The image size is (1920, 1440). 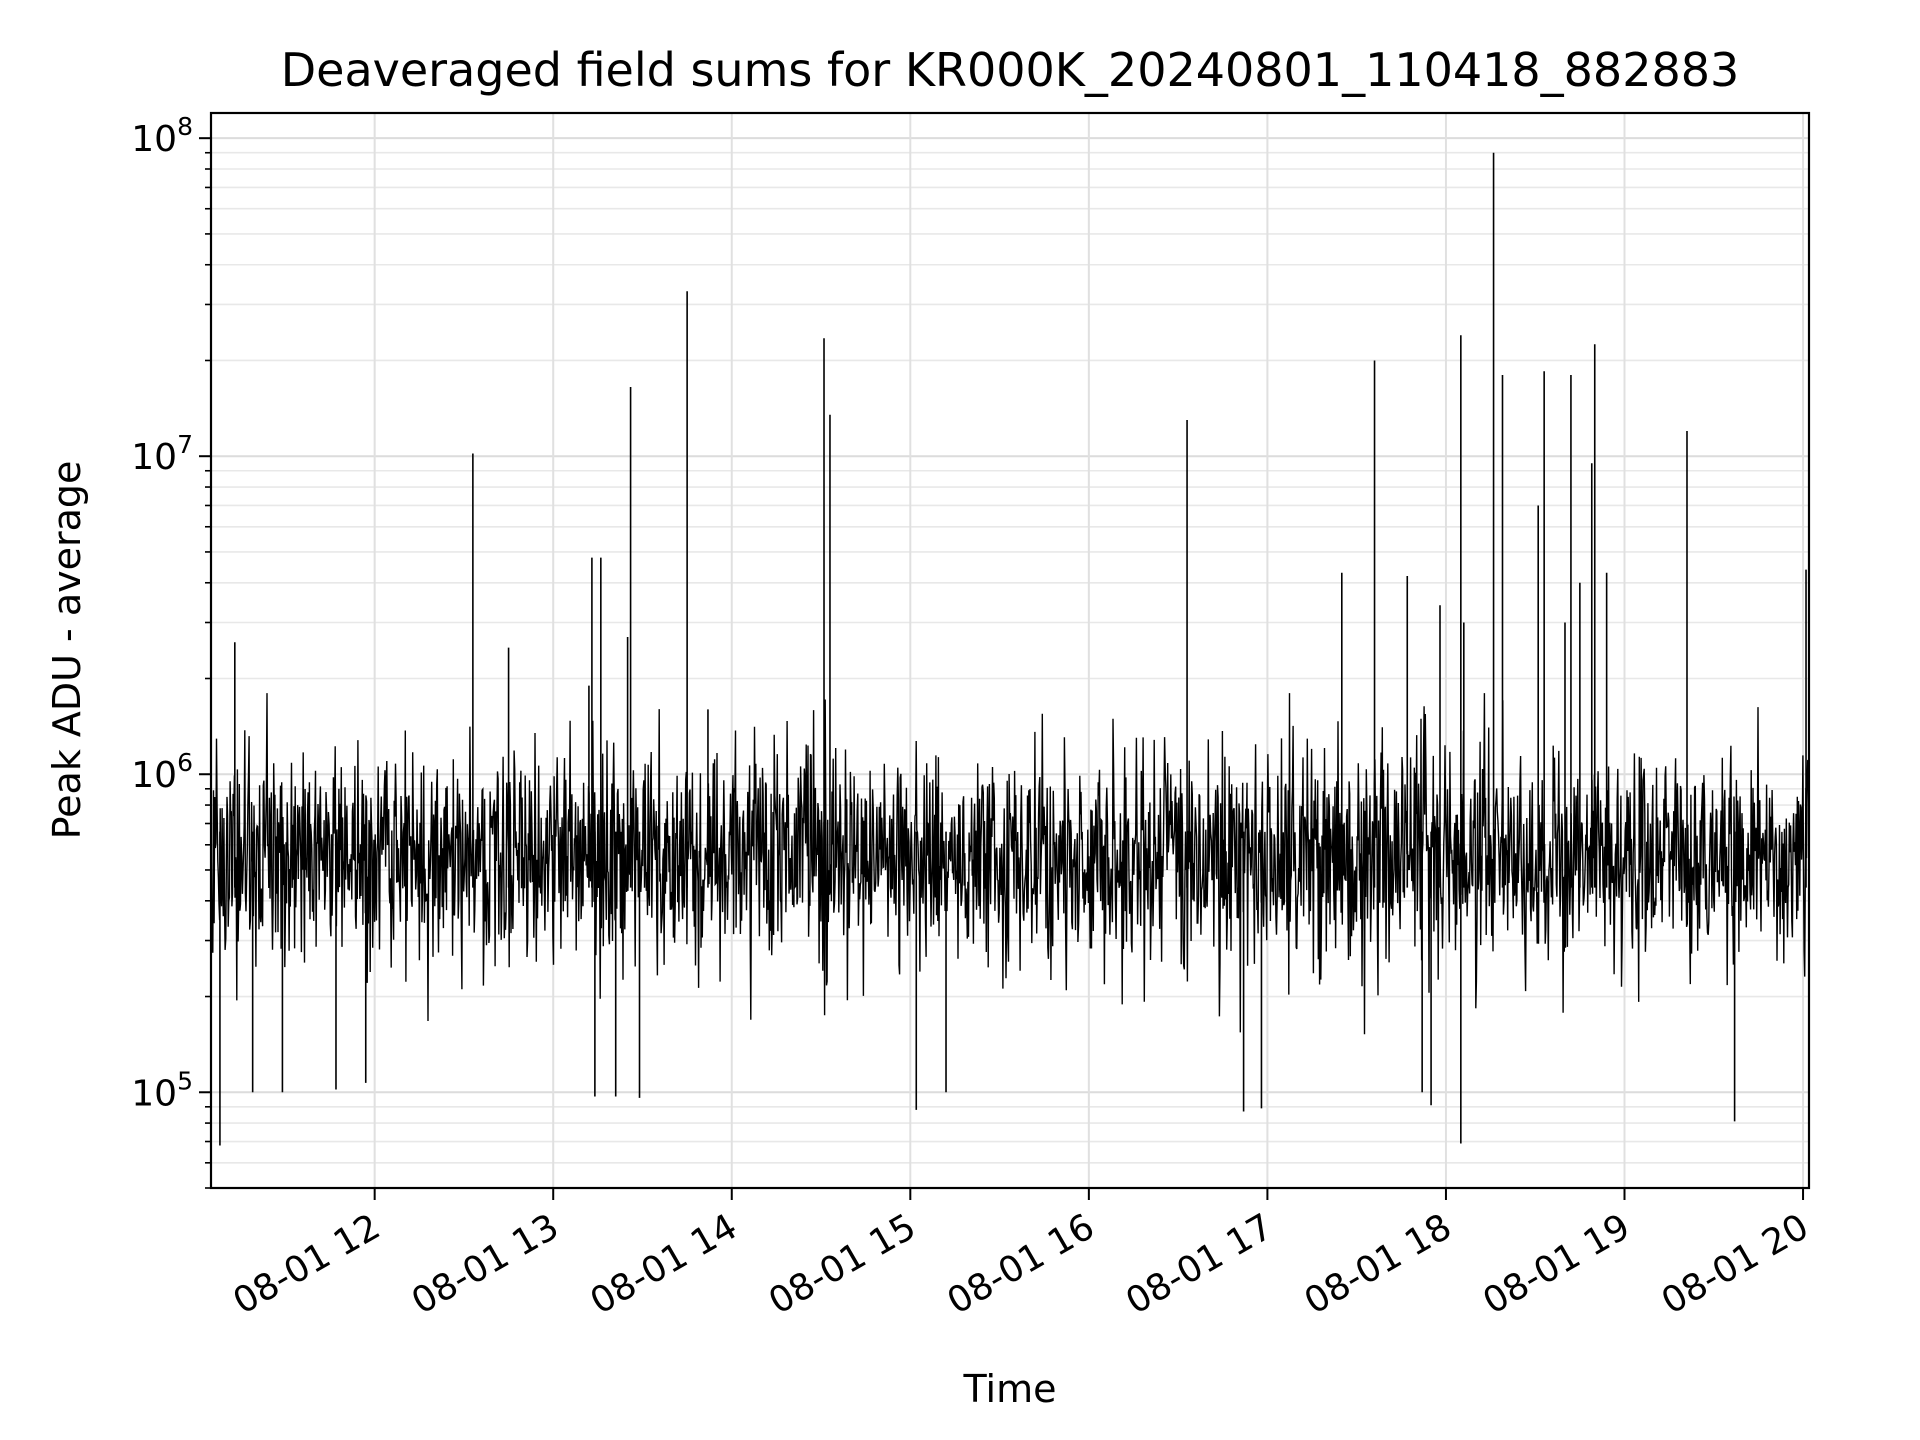 What do you see at coordinates (162, 136) in the screenshot?
I see `y-tick-label: 10⁸` at bounding box center [162, 136].